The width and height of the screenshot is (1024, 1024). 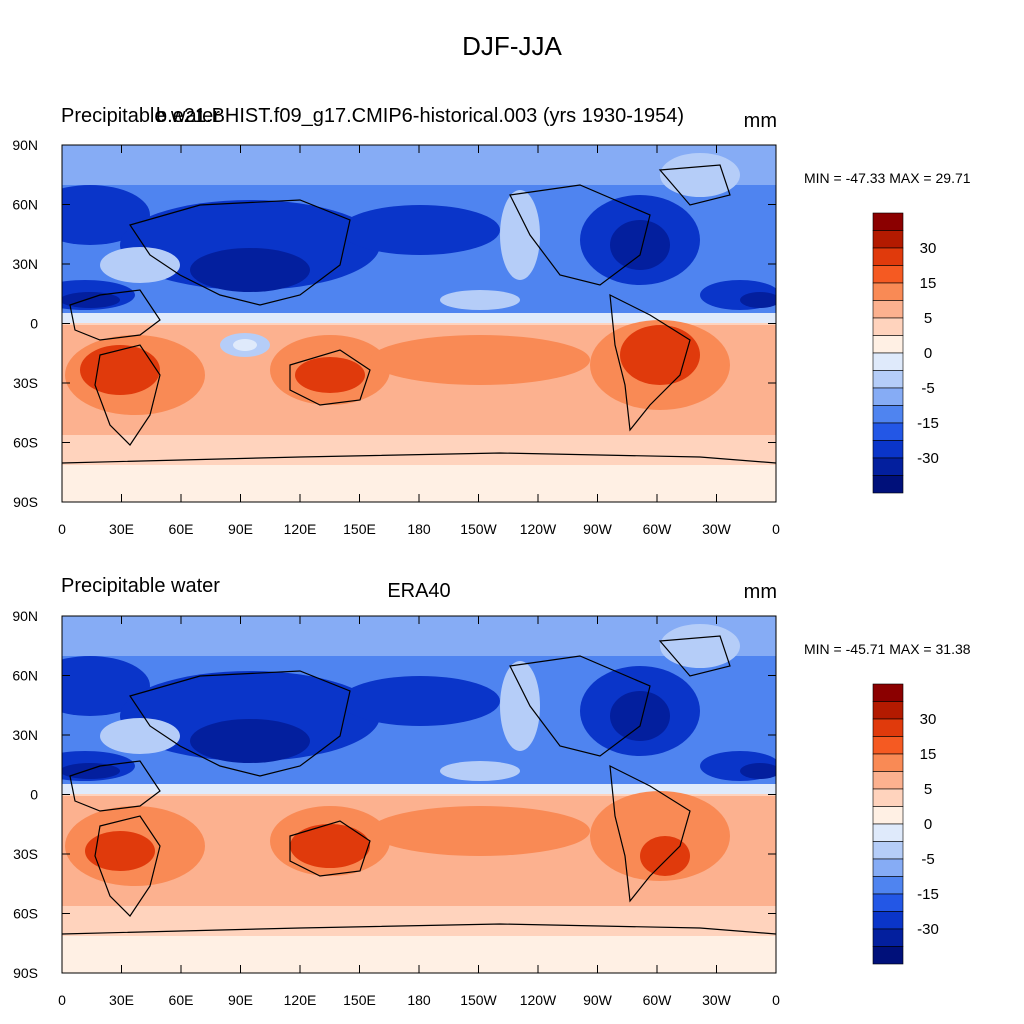 What do you see at coordinates (419, 789) in the screenshot?
I see `field-band` at bounding box center [419, 789].